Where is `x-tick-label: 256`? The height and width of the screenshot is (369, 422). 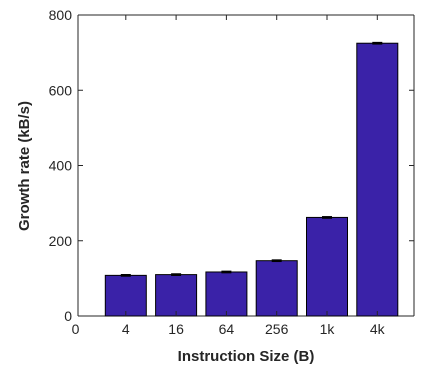
x-tick-label: 256 is located at coordinates (277, 329).